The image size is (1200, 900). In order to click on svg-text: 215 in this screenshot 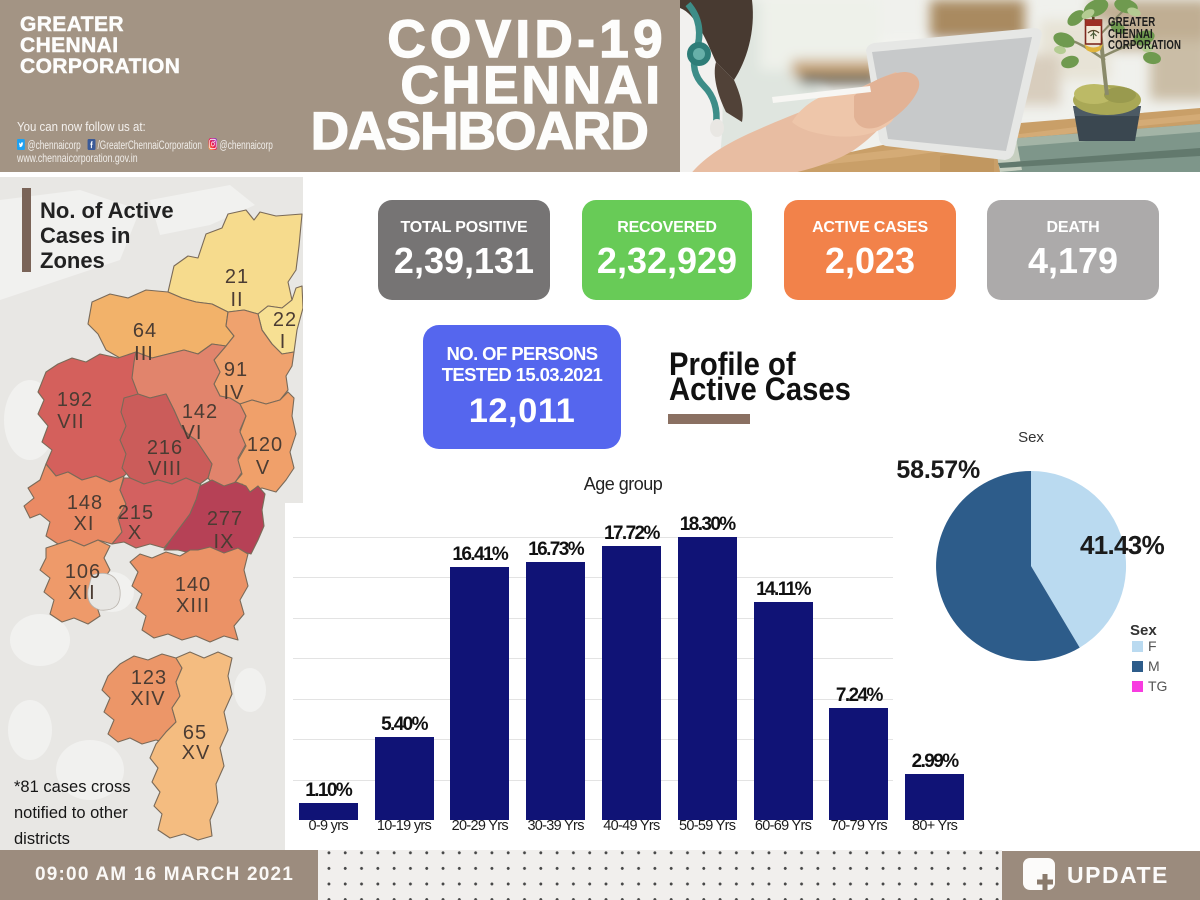, I will do `click(136, 513)`.